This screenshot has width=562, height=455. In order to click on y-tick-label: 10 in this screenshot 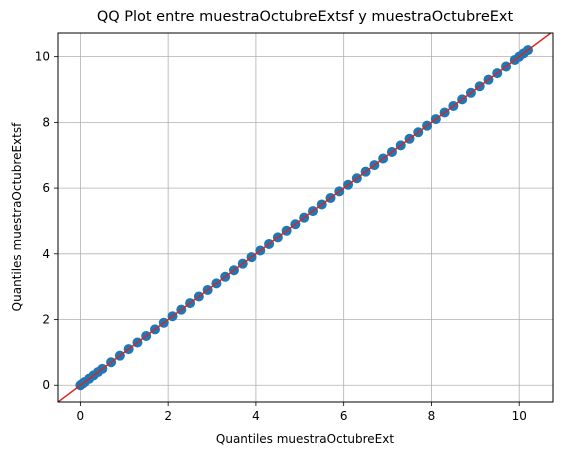, I will do `click(42, 57)`.